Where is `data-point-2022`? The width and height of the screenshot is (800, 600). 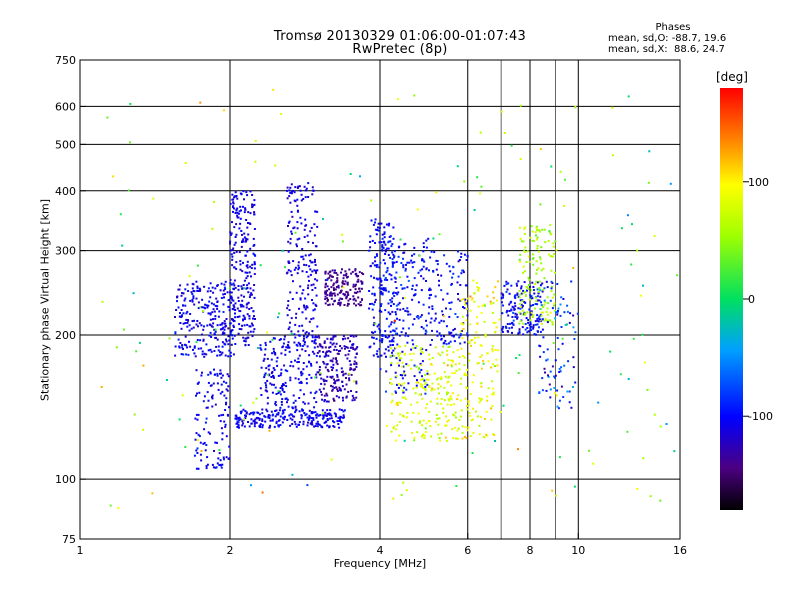 data-point-2022 is located at coordinates (417, 432).